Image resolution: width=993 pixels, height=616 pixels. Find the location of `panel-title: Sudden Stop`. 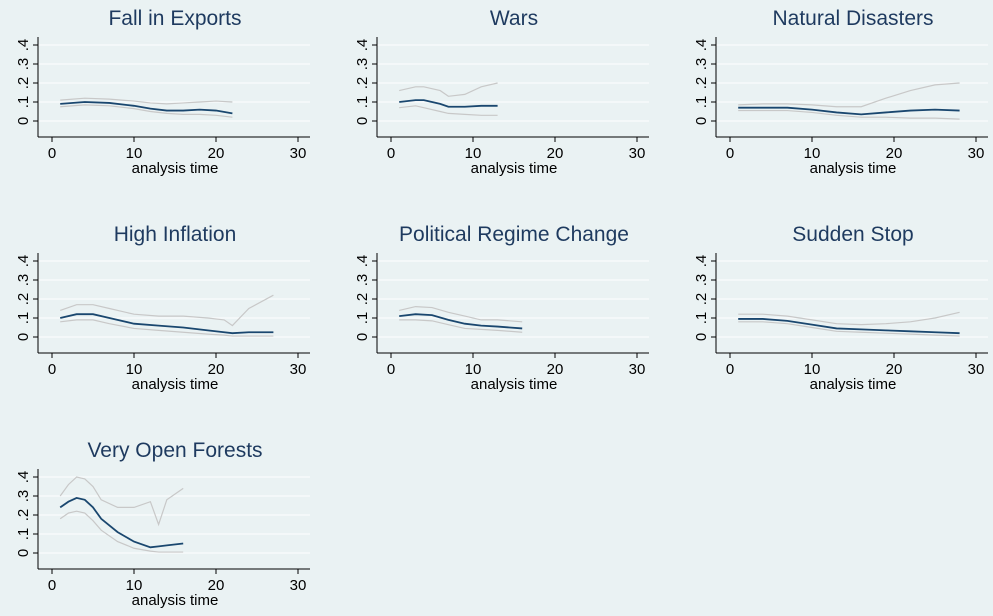

panel-title: Sudden Stop is located at coordinates (852, 234).